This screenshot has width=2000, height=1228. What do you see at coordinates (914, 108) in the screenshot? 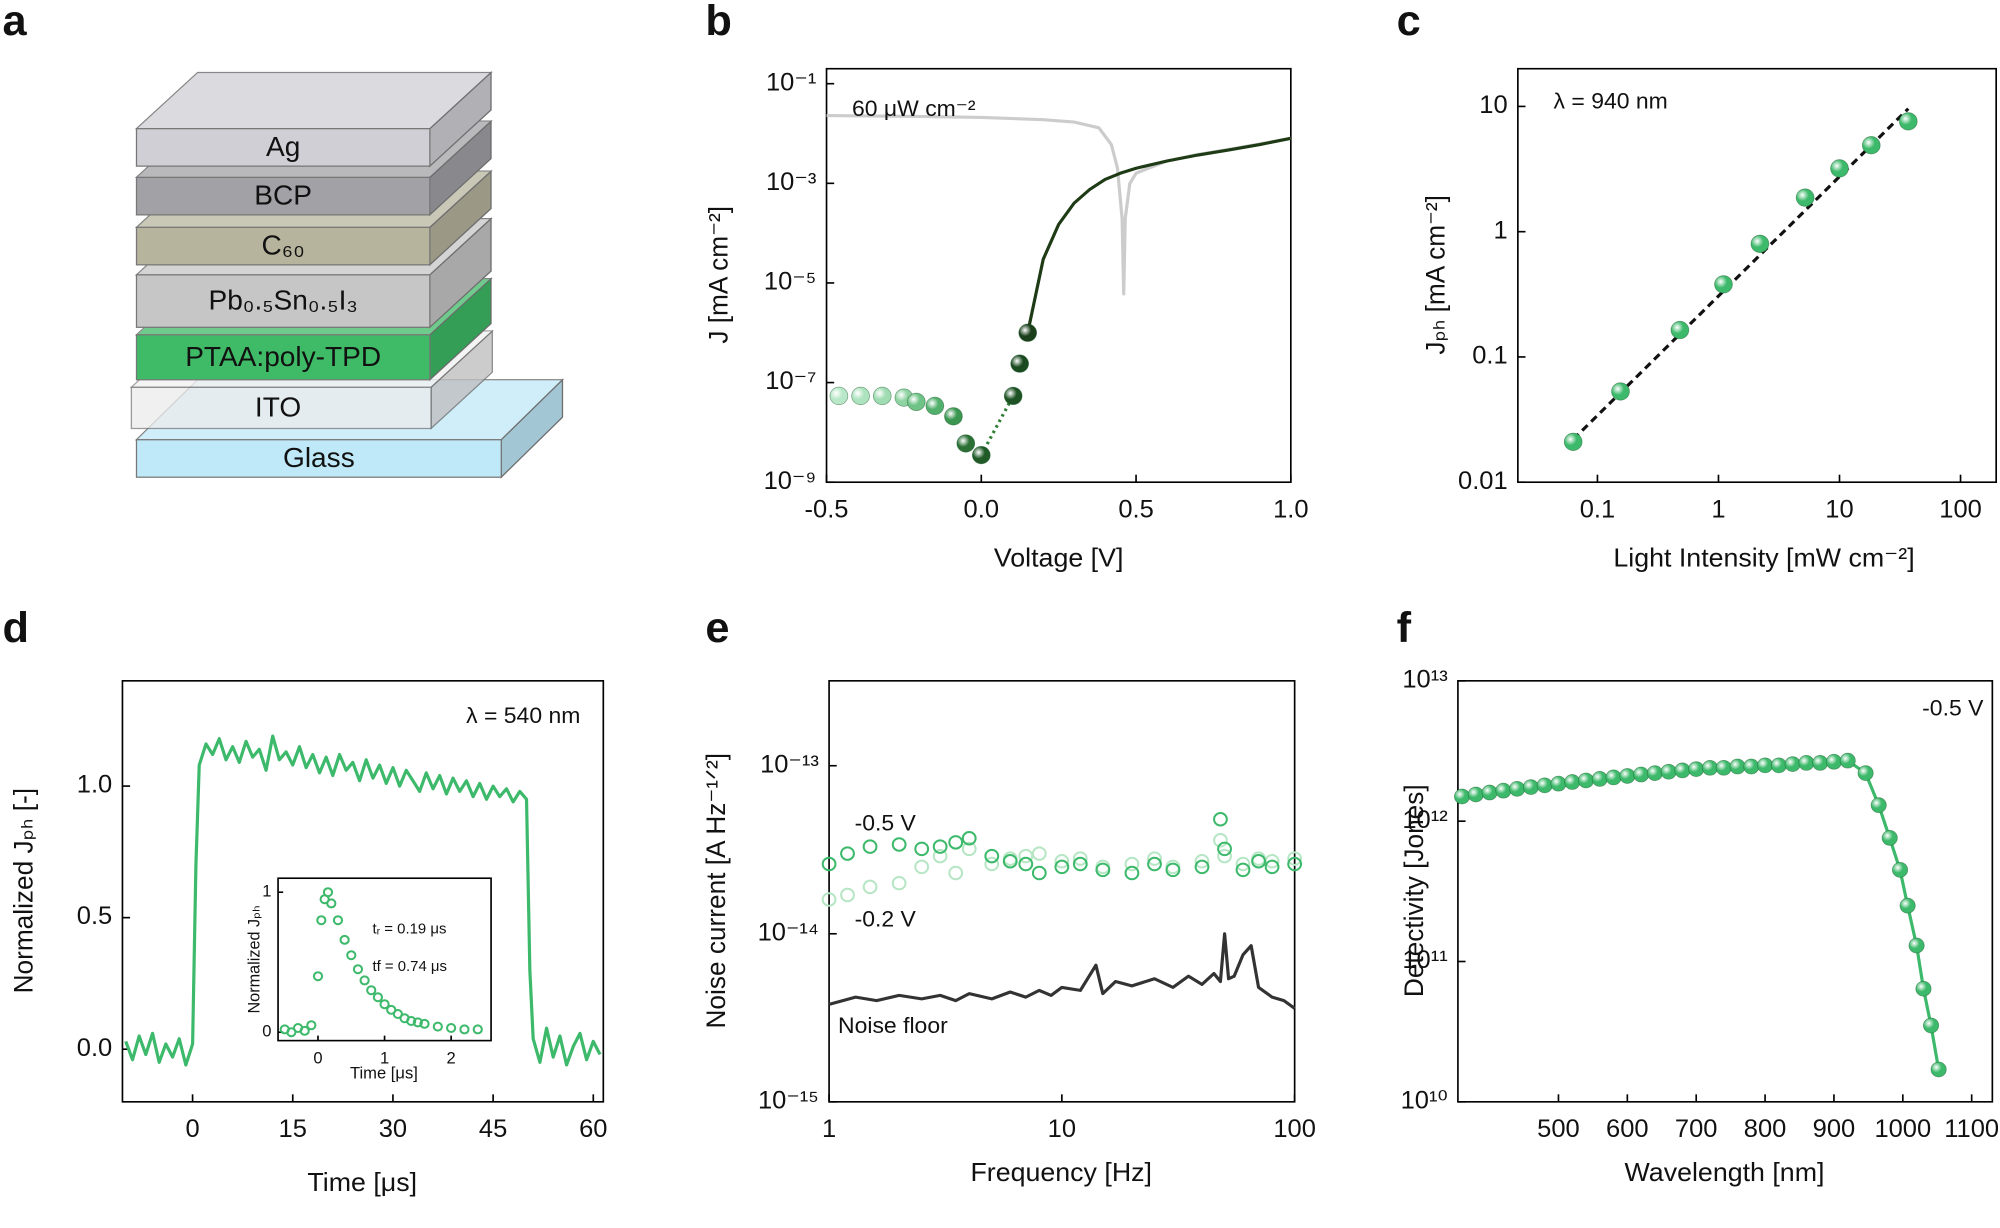
I see `annotation: 60 μW cm⁻²` at bounding box center [914, 108].